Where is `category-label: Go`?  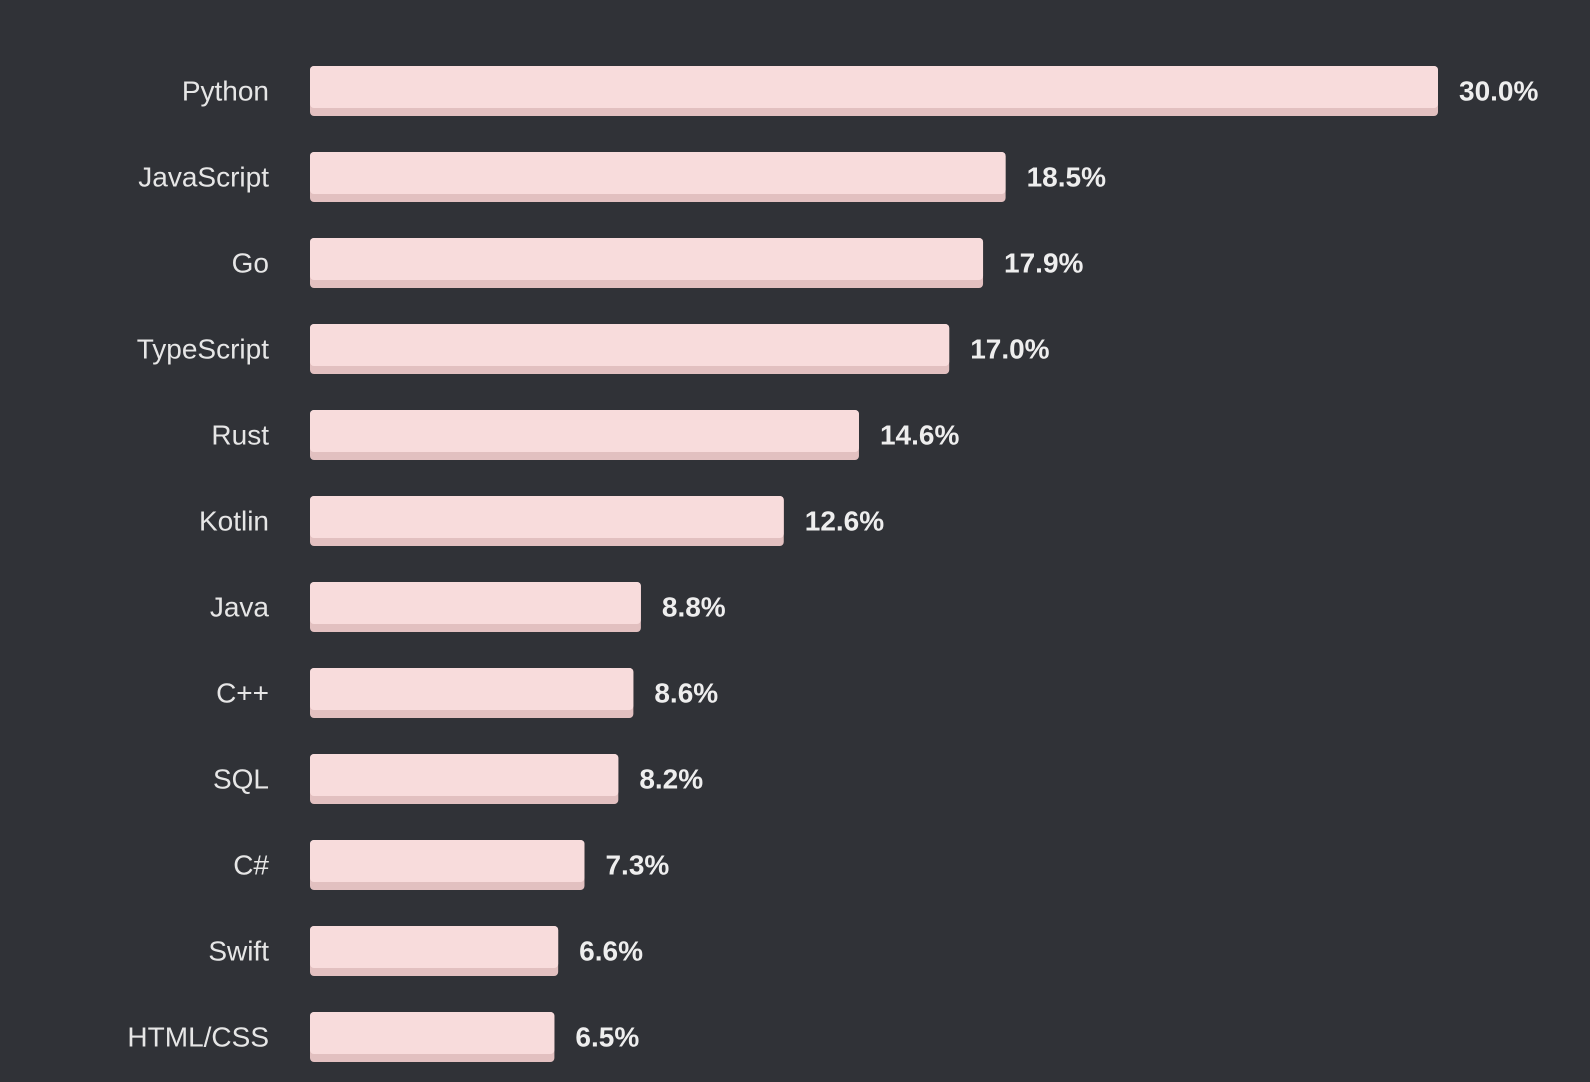
category-label: Go is located at coordinates (250, 263).